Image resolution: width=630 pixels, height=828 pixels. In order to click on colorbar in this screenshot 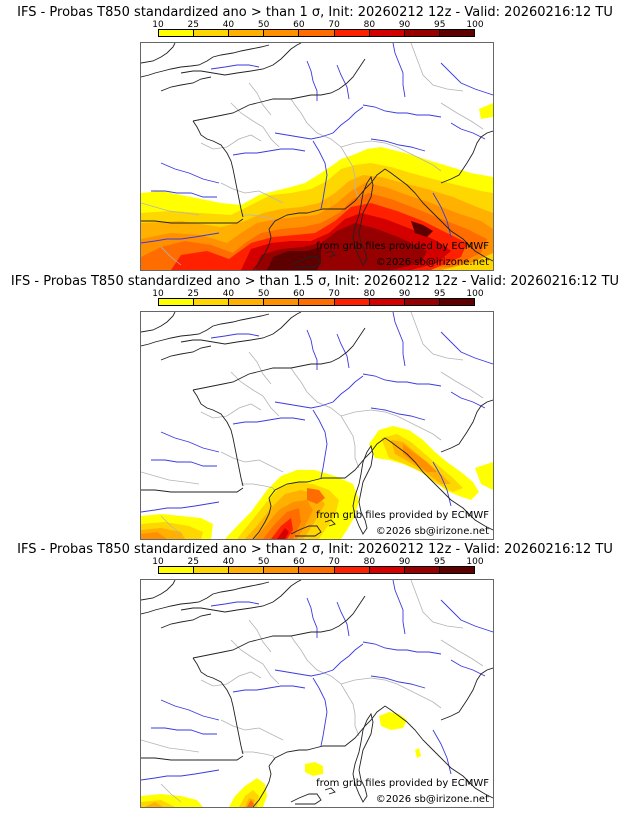, I will do `click(316, 302)`.